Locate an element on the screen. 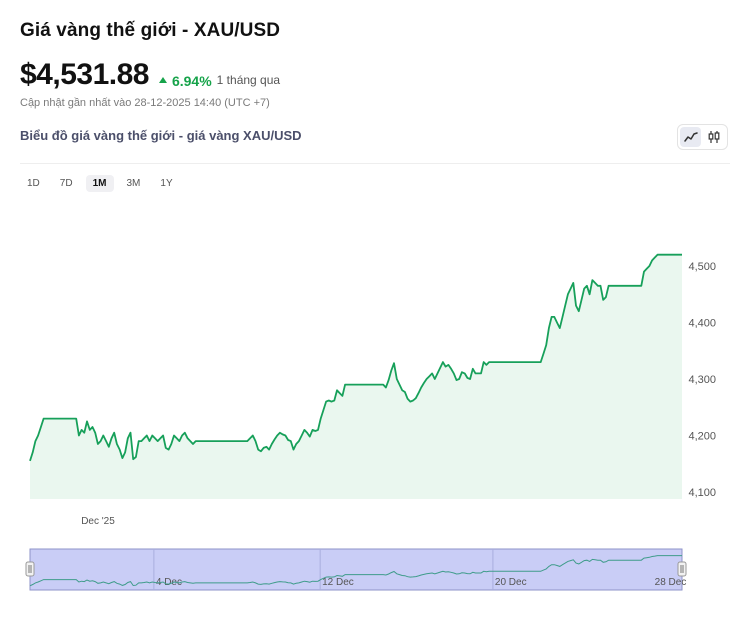  current-price: $4,531.88 is located at coordinates (84, 74).